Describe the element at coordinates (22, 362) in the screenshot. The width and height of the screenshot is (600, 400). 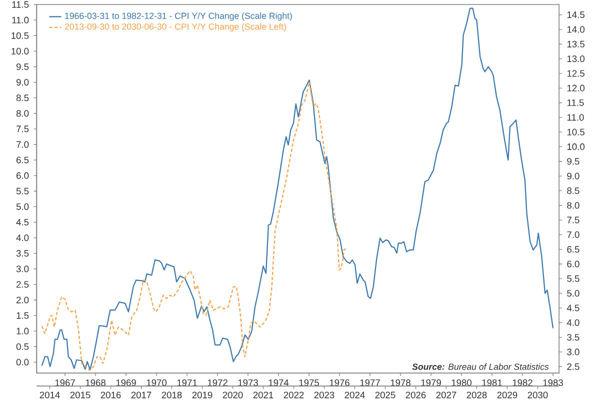
I see `y-tick-label: 0.0` at that location.